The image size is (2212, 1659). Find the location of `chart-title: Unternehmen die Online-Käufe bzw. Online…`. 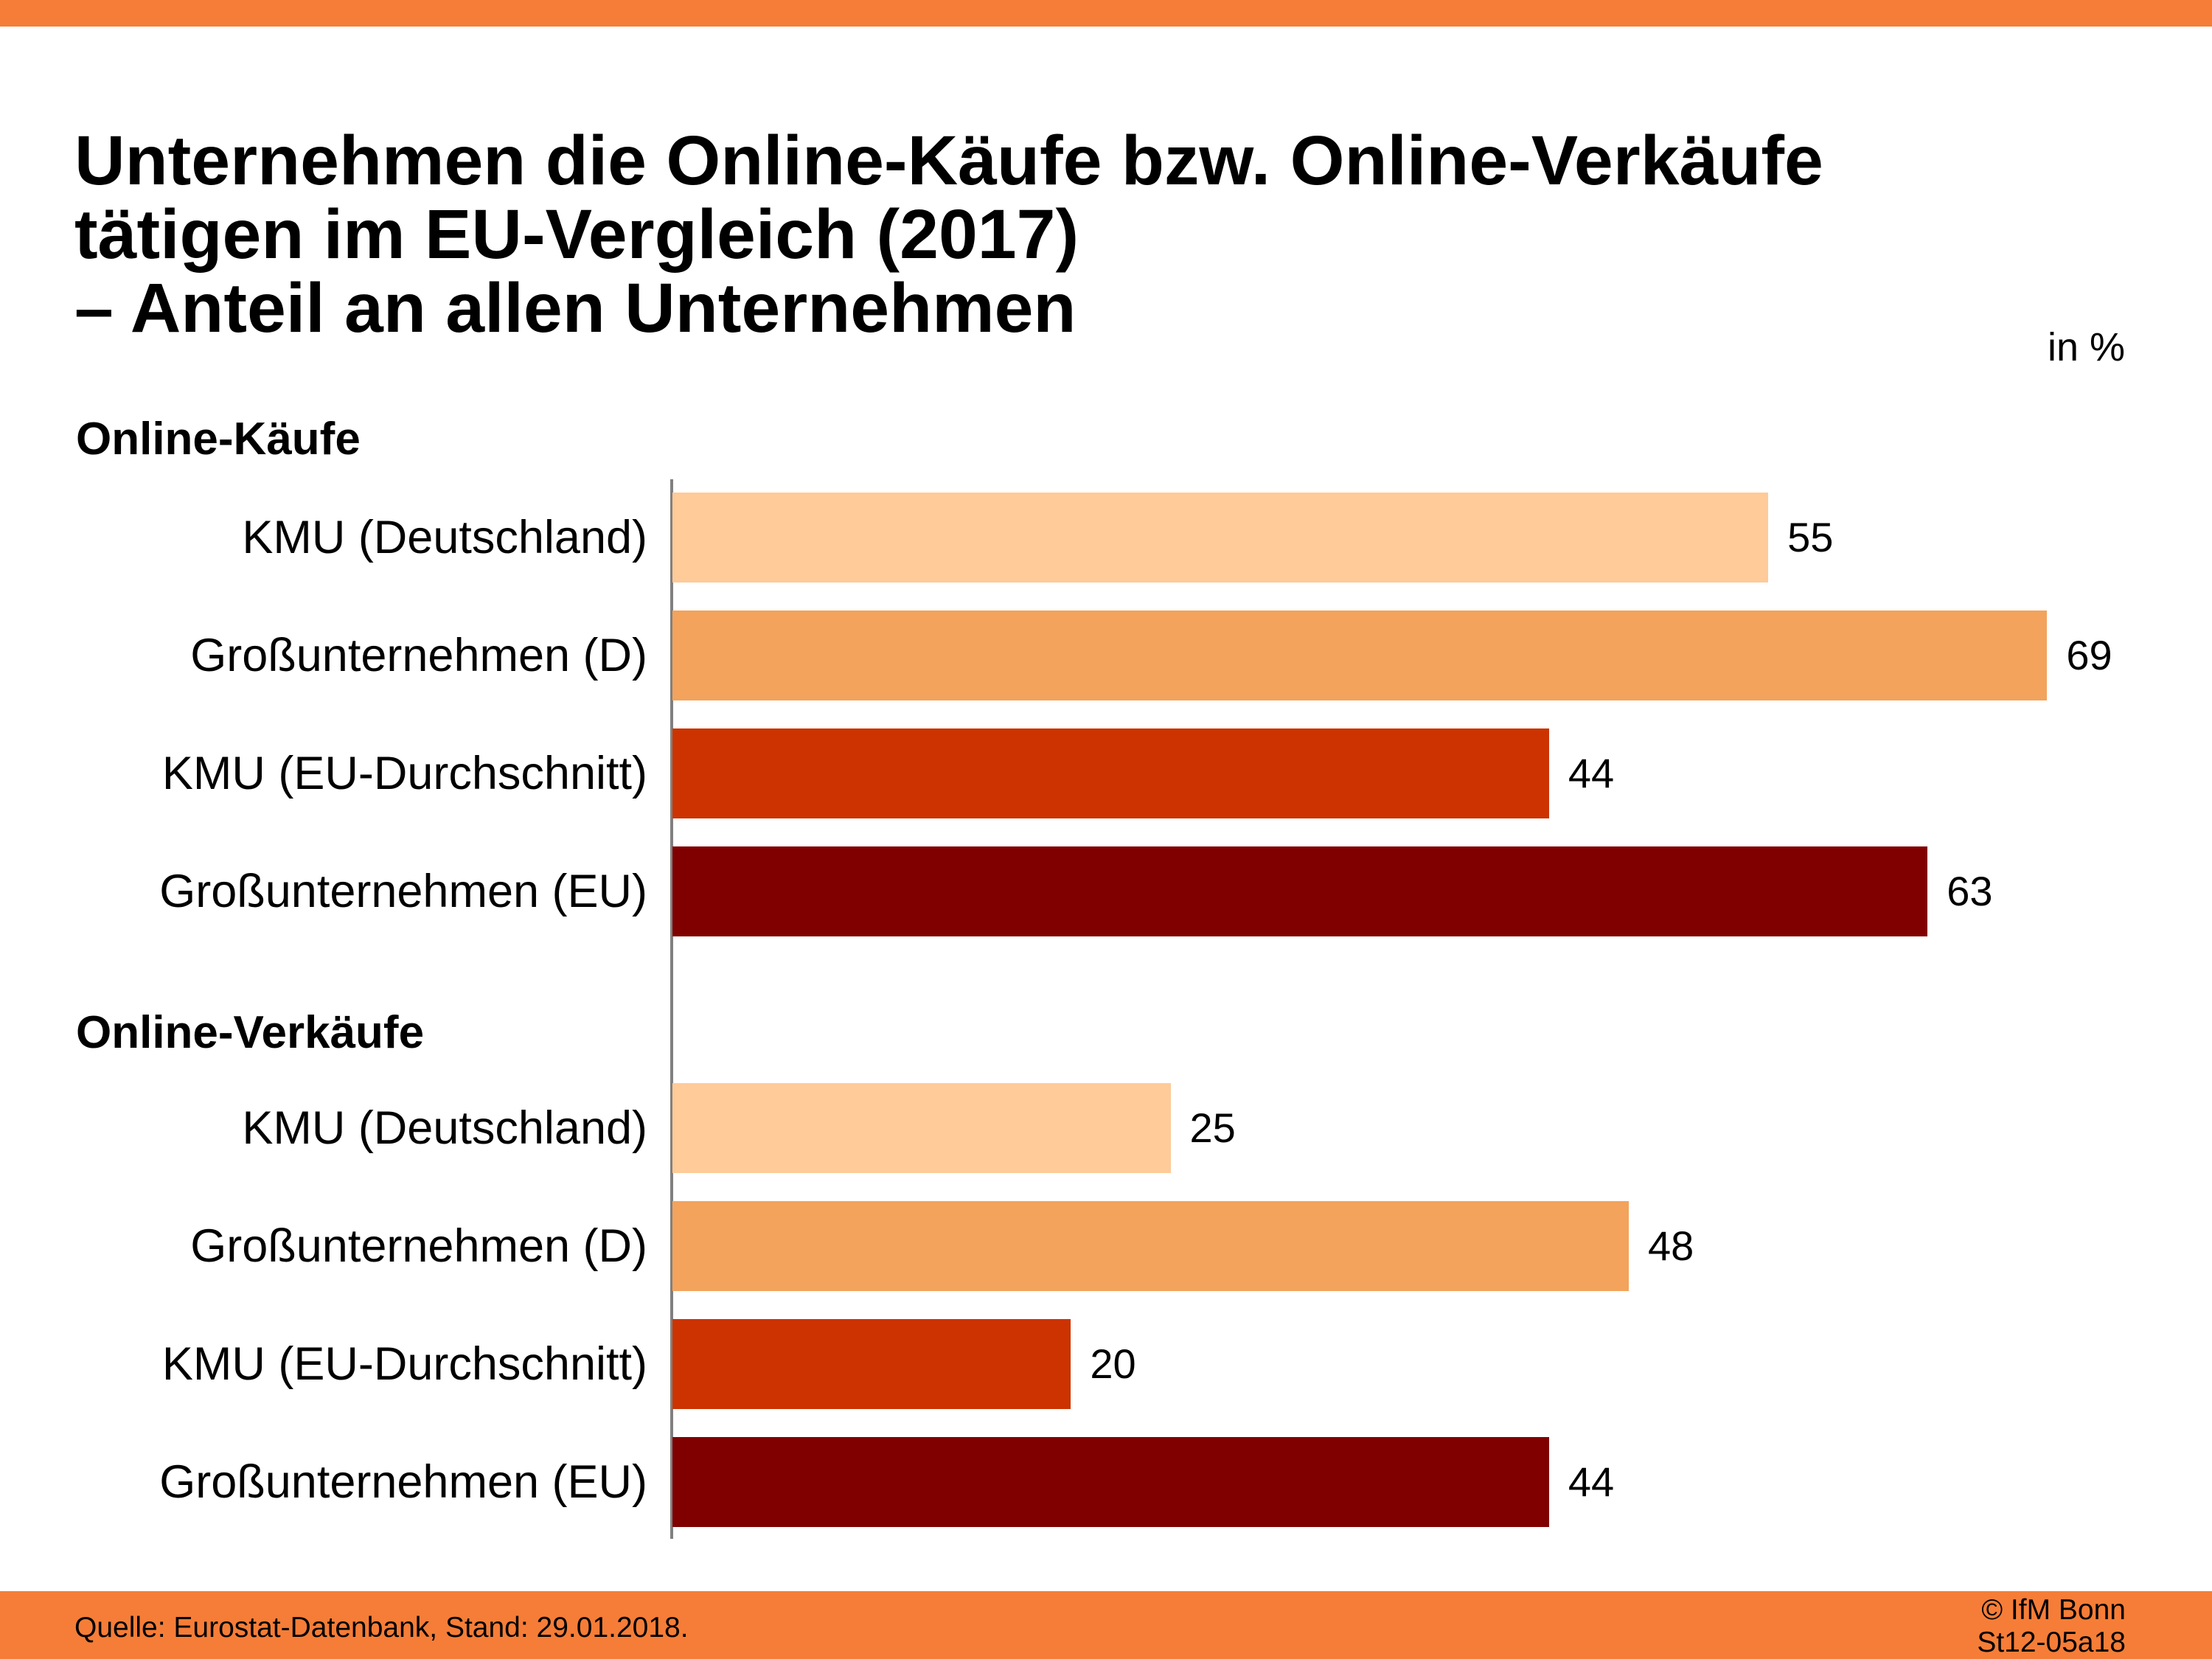

chart-title: Unternehmen die Online-Käufe bzw. Online… is located at coordinates (948, 234).